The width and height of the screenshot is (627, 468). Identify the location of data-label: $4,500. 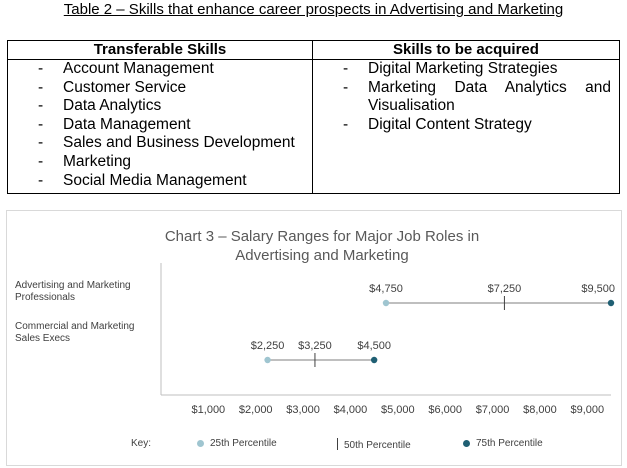
(374, 346).